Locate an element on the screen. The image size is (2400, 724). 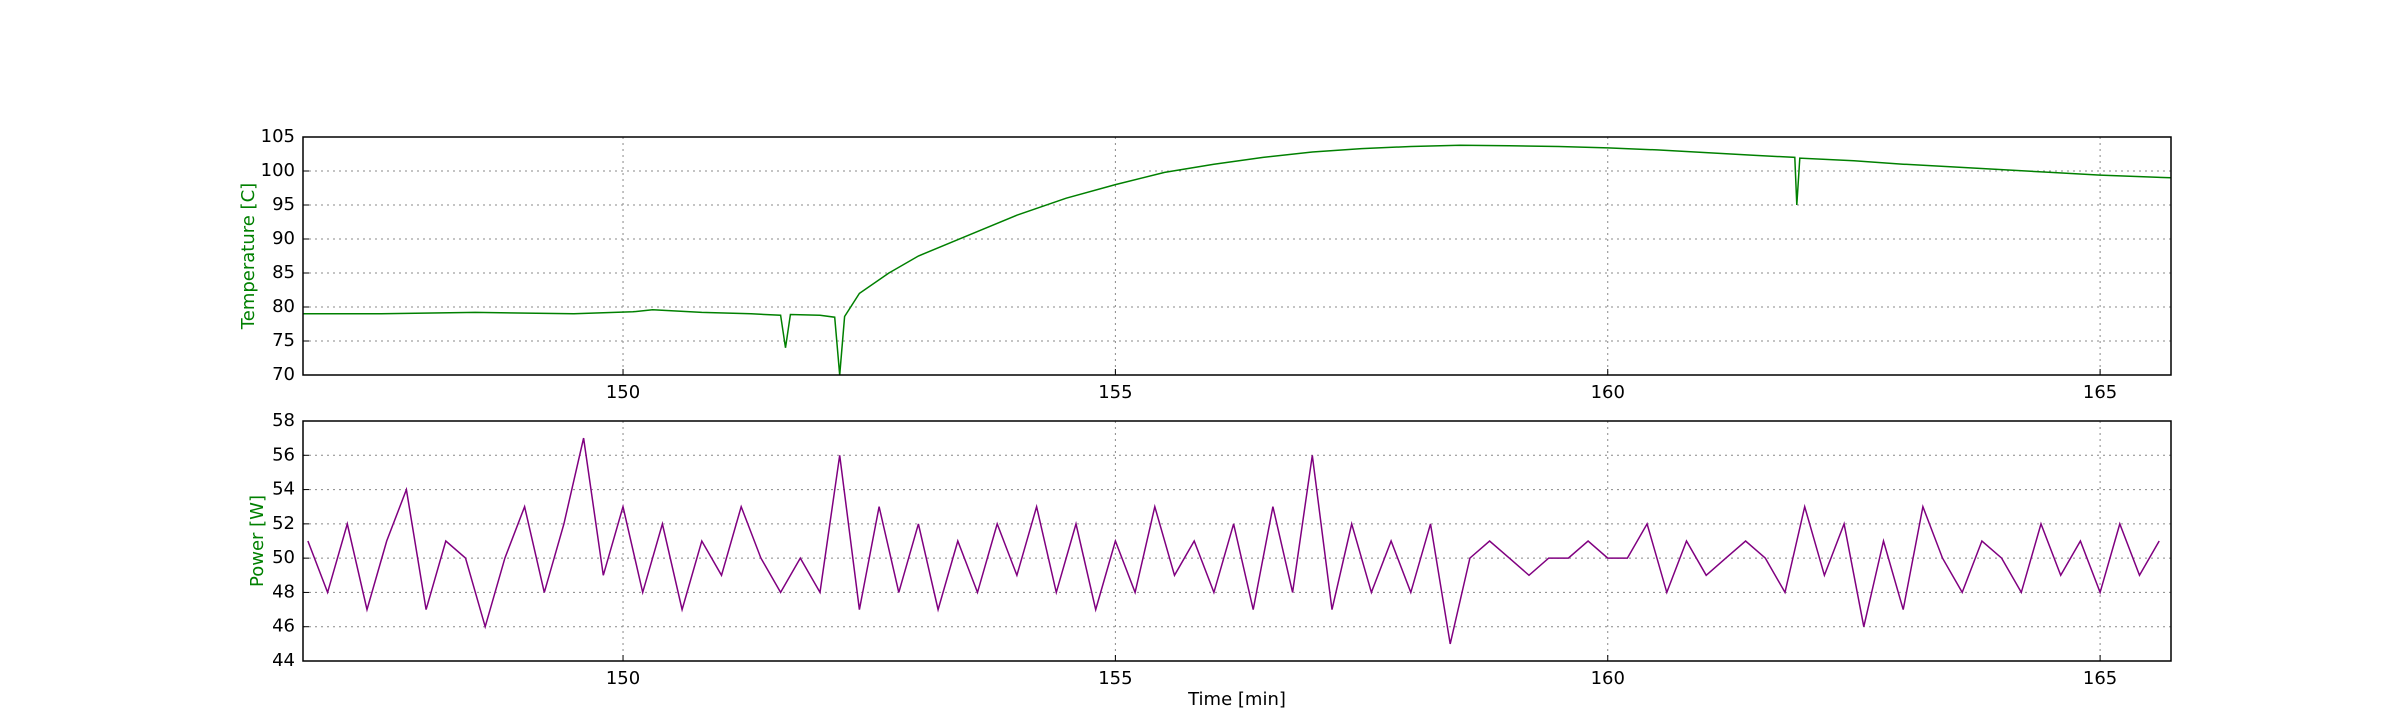
y-tick-label: 46 is located at coordinates (283, 626).